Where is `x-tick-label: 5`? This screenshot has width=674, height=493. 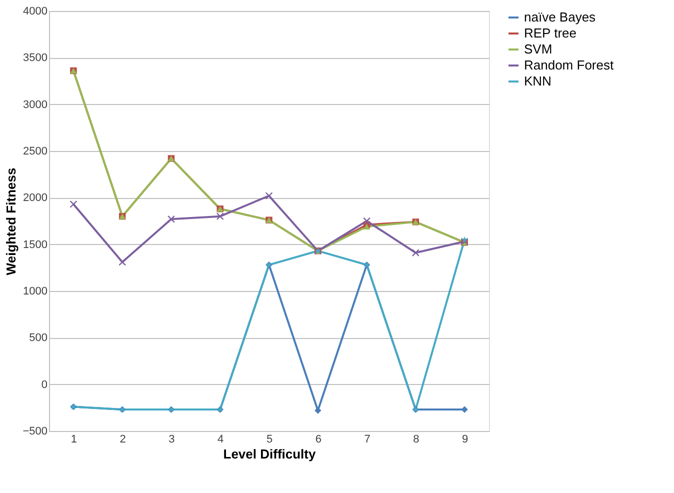 x-tick-label: 5 is located at coordinates (269, 440).